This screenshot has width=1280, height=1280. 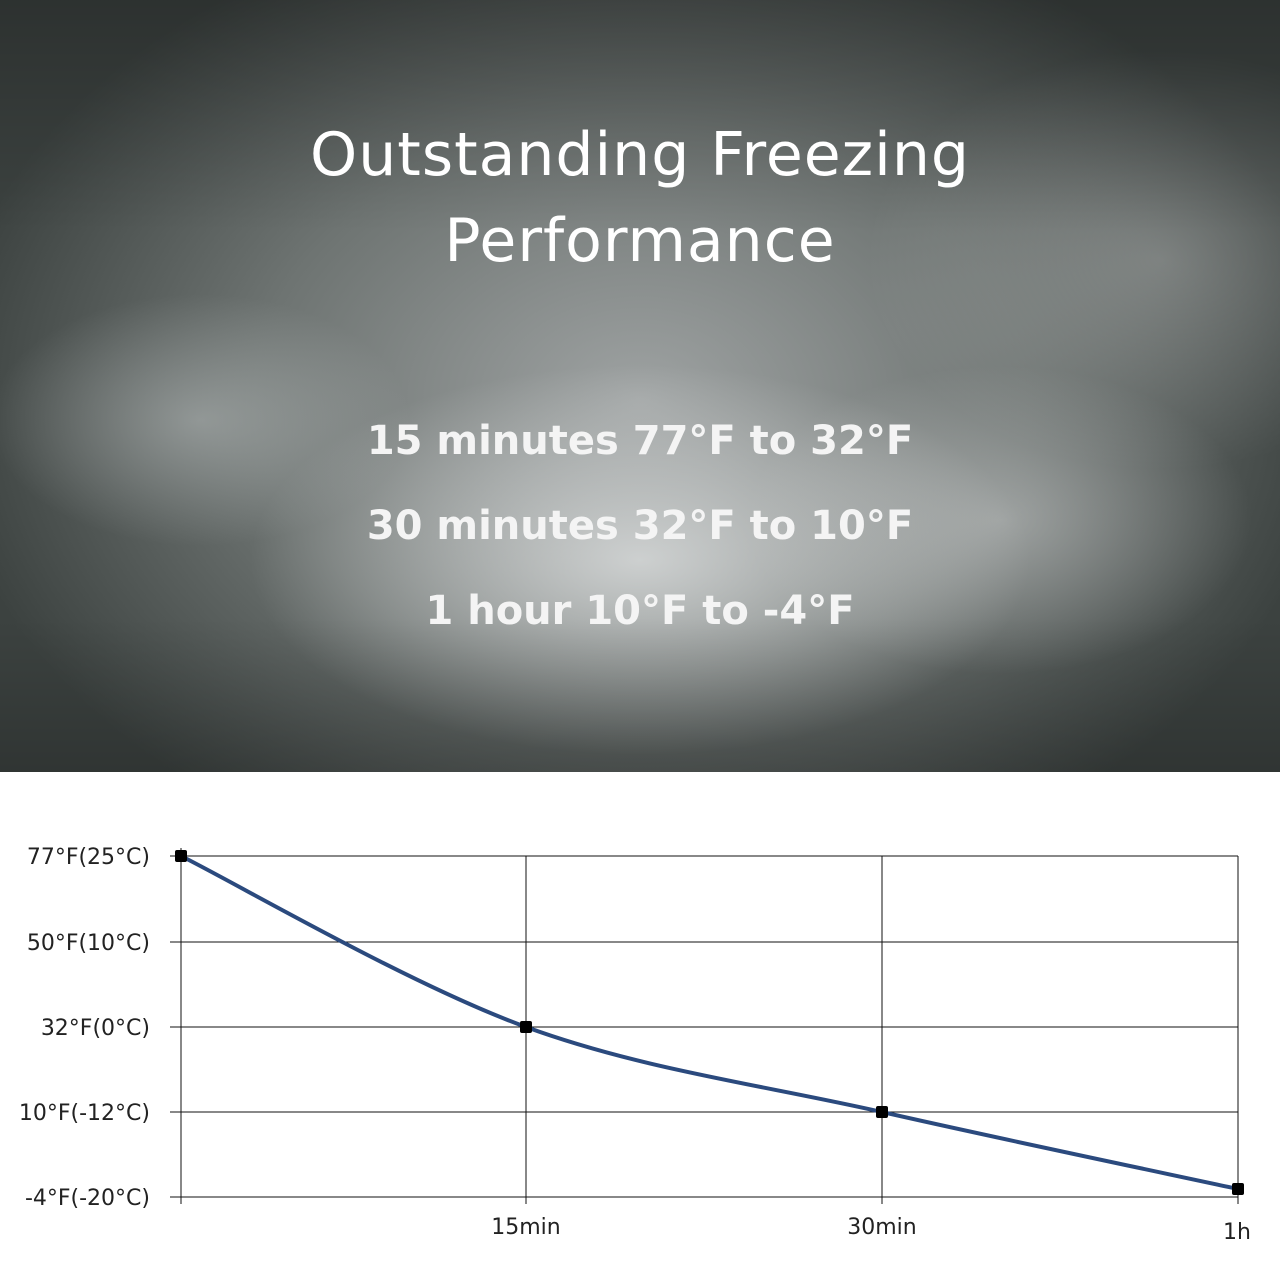 I want to click on data-point-30min, so click(x=882, y=1112).